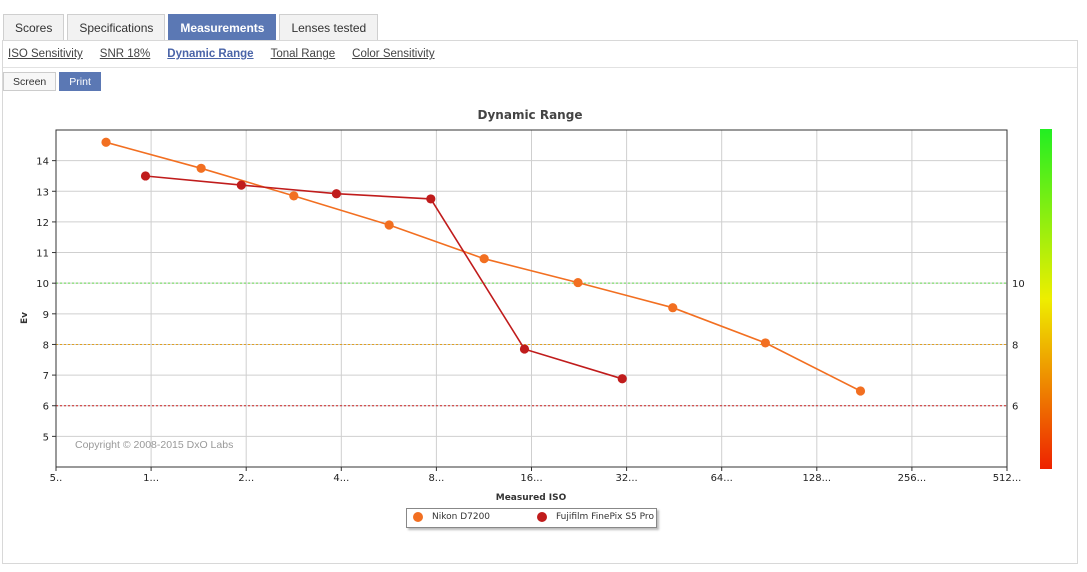 The image size is (1087, 572). I want to click on legend-item-nikon-d7200: Nikon D7200, so click(451, 517).